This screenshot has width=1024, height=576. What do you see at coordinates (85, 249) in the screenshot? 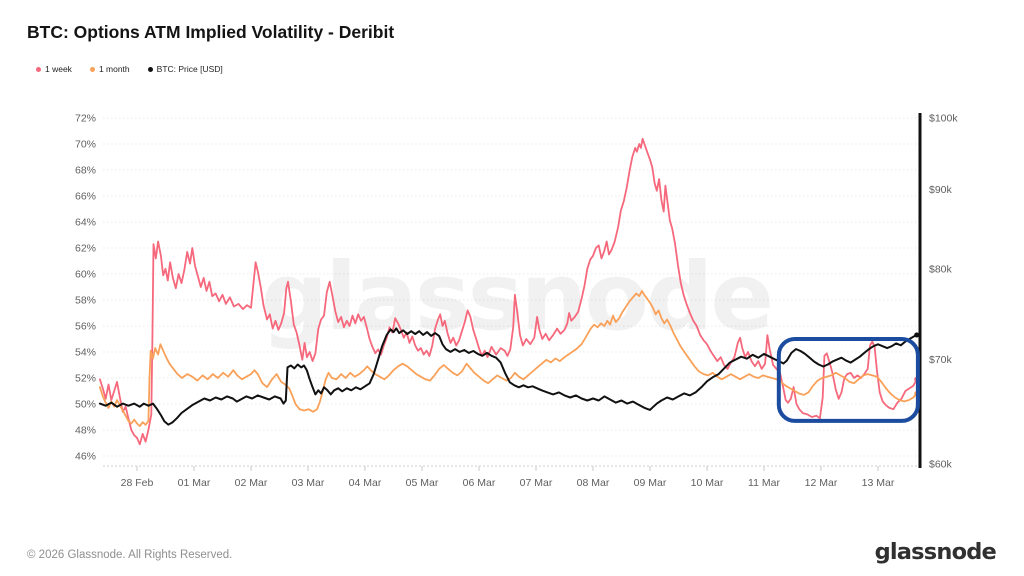
I see `left-axis-tick-label: 62%` at bounding box center [85, 249].